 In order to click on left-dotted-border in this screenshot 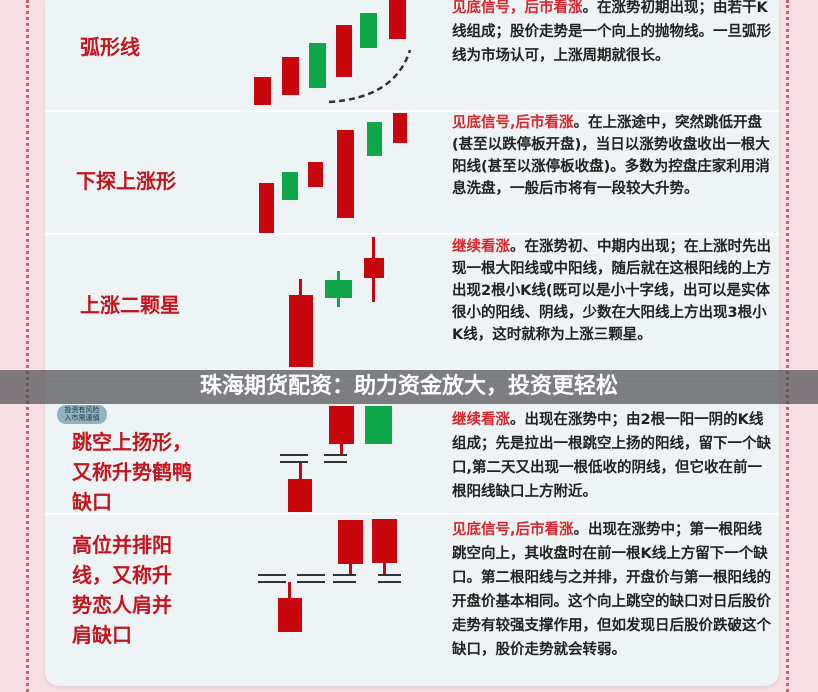, I will do `click(27, 346)`.